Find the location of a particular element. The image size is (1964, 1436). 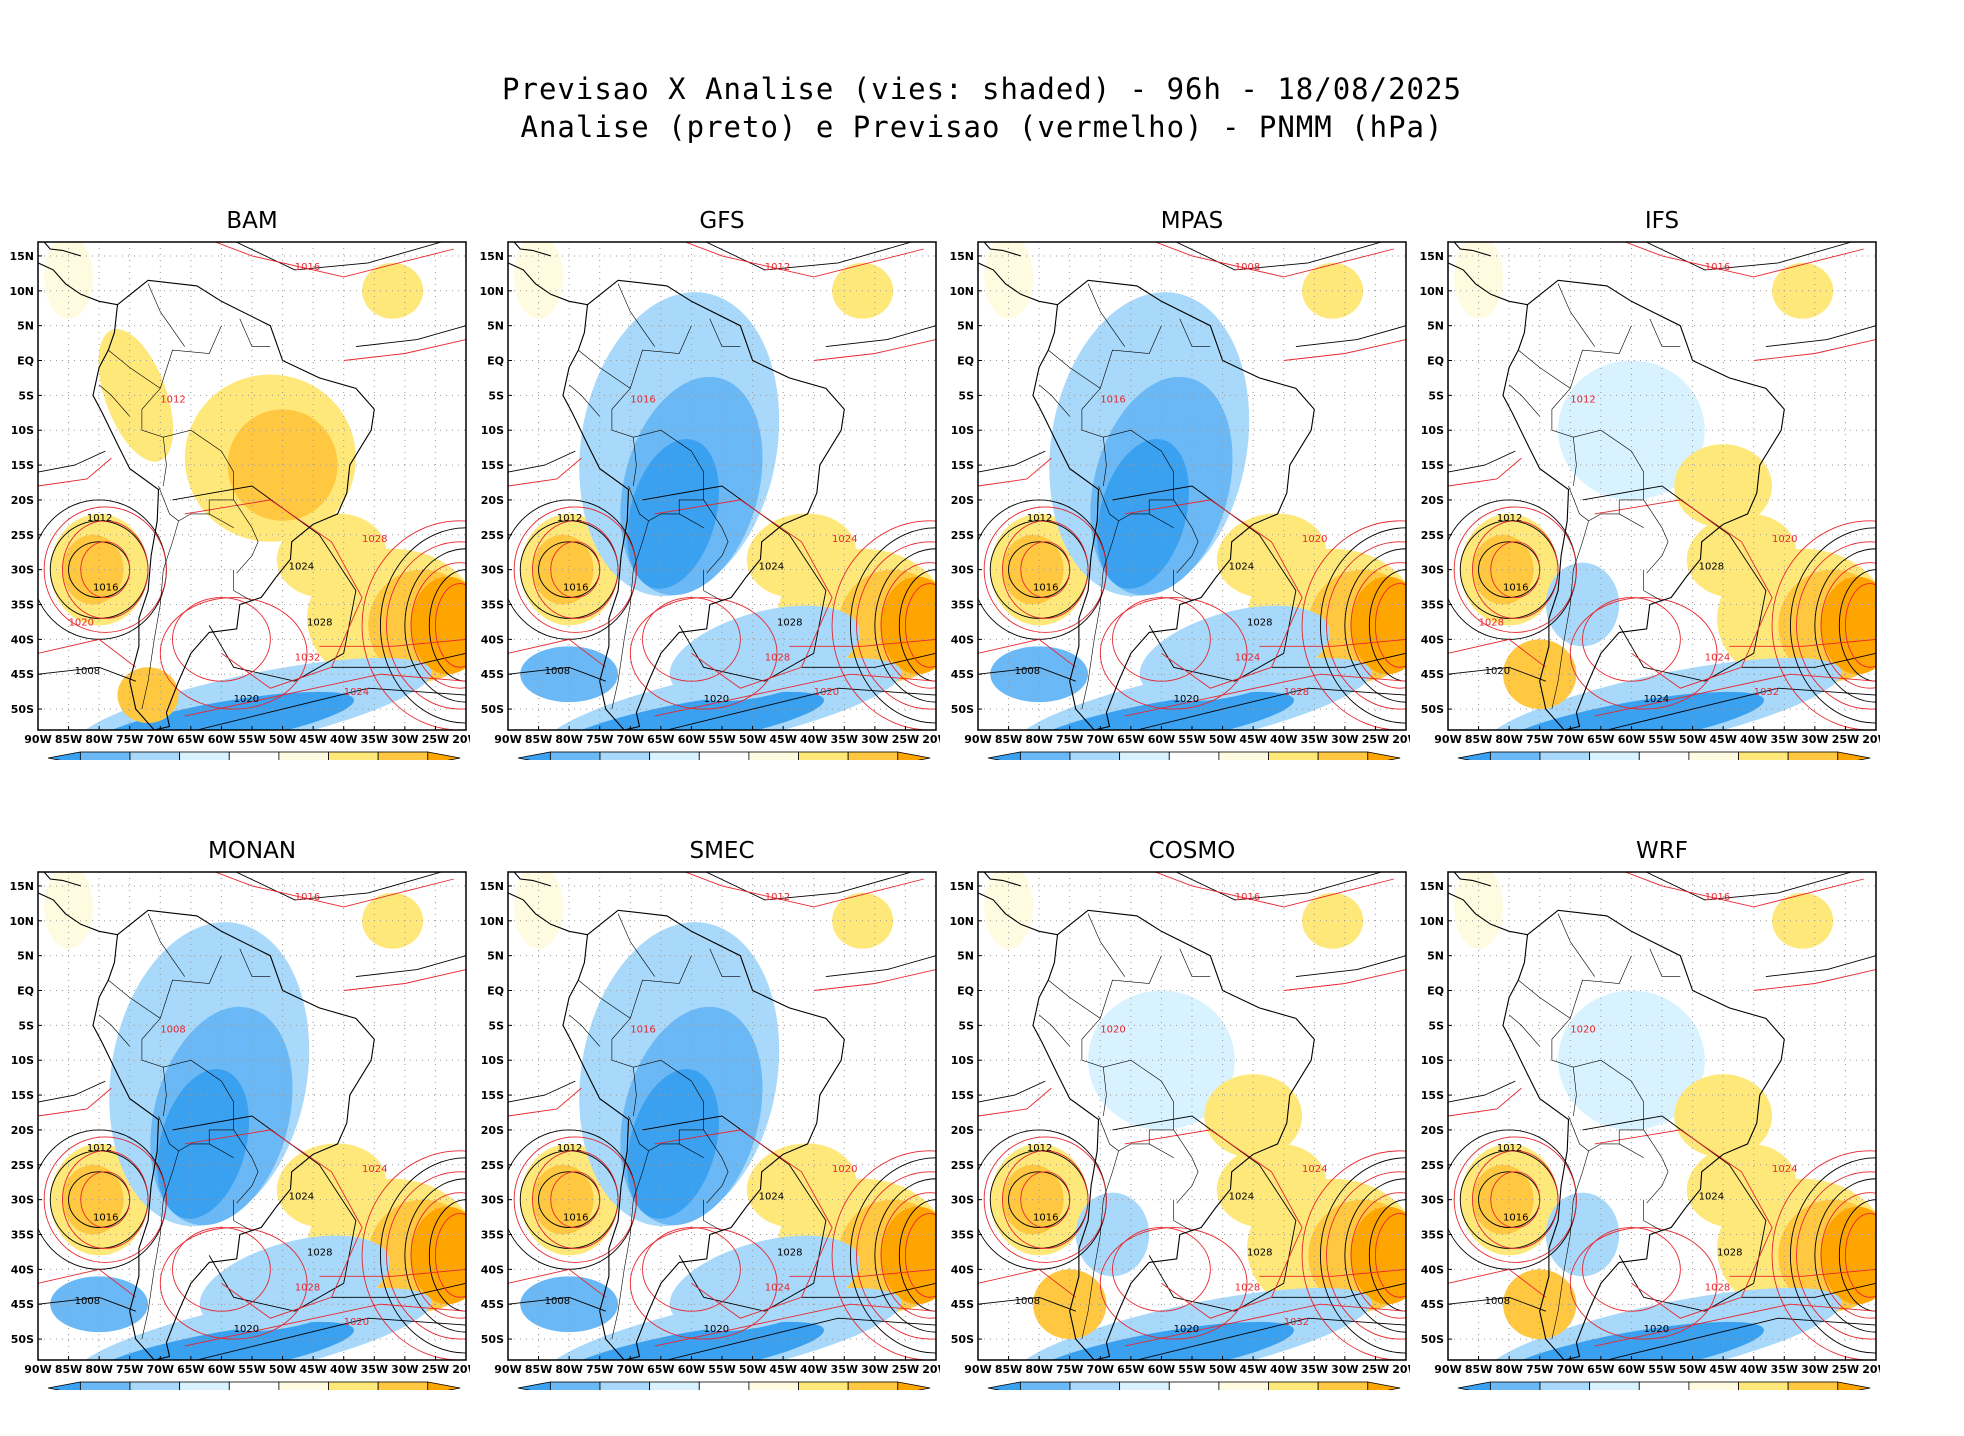

analysis-label: 1024 is located at coordinates (1241, 1197).